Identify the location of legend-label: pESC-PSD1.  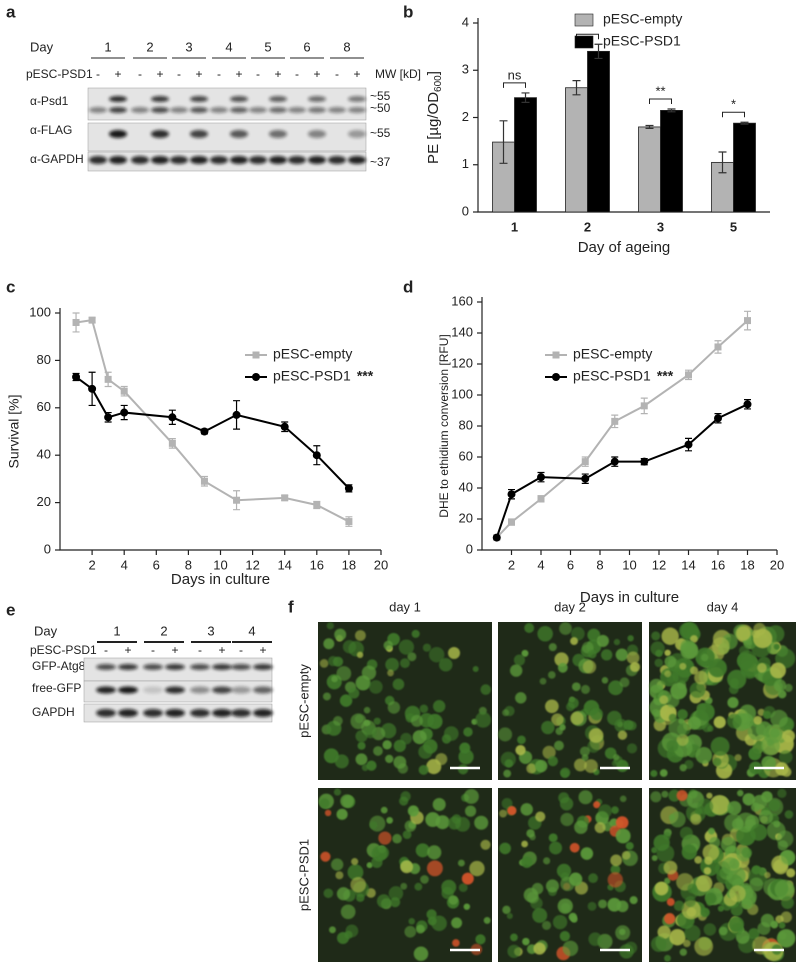
(612, 376).